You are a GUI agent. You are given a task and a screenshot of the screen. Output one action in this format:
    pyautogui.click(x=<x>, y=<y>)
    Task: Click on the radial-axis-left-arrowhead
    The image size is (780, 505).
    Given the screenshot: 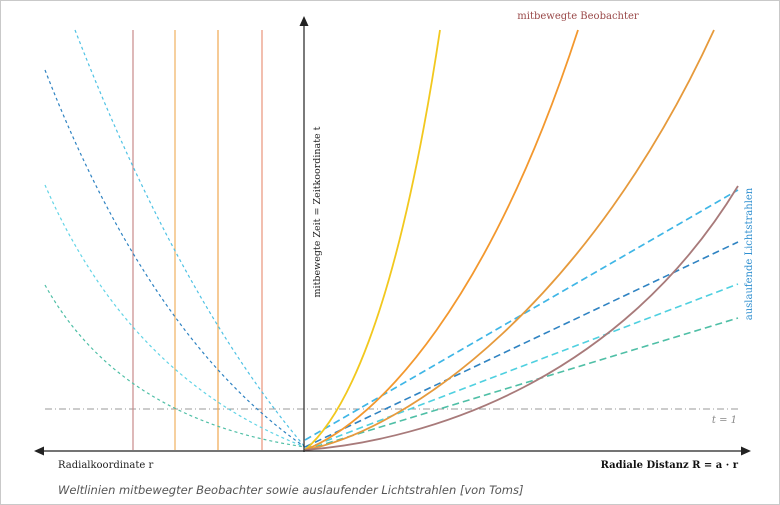 What is the action you would take?
    pyautogui.click(x=39, y=451)
    